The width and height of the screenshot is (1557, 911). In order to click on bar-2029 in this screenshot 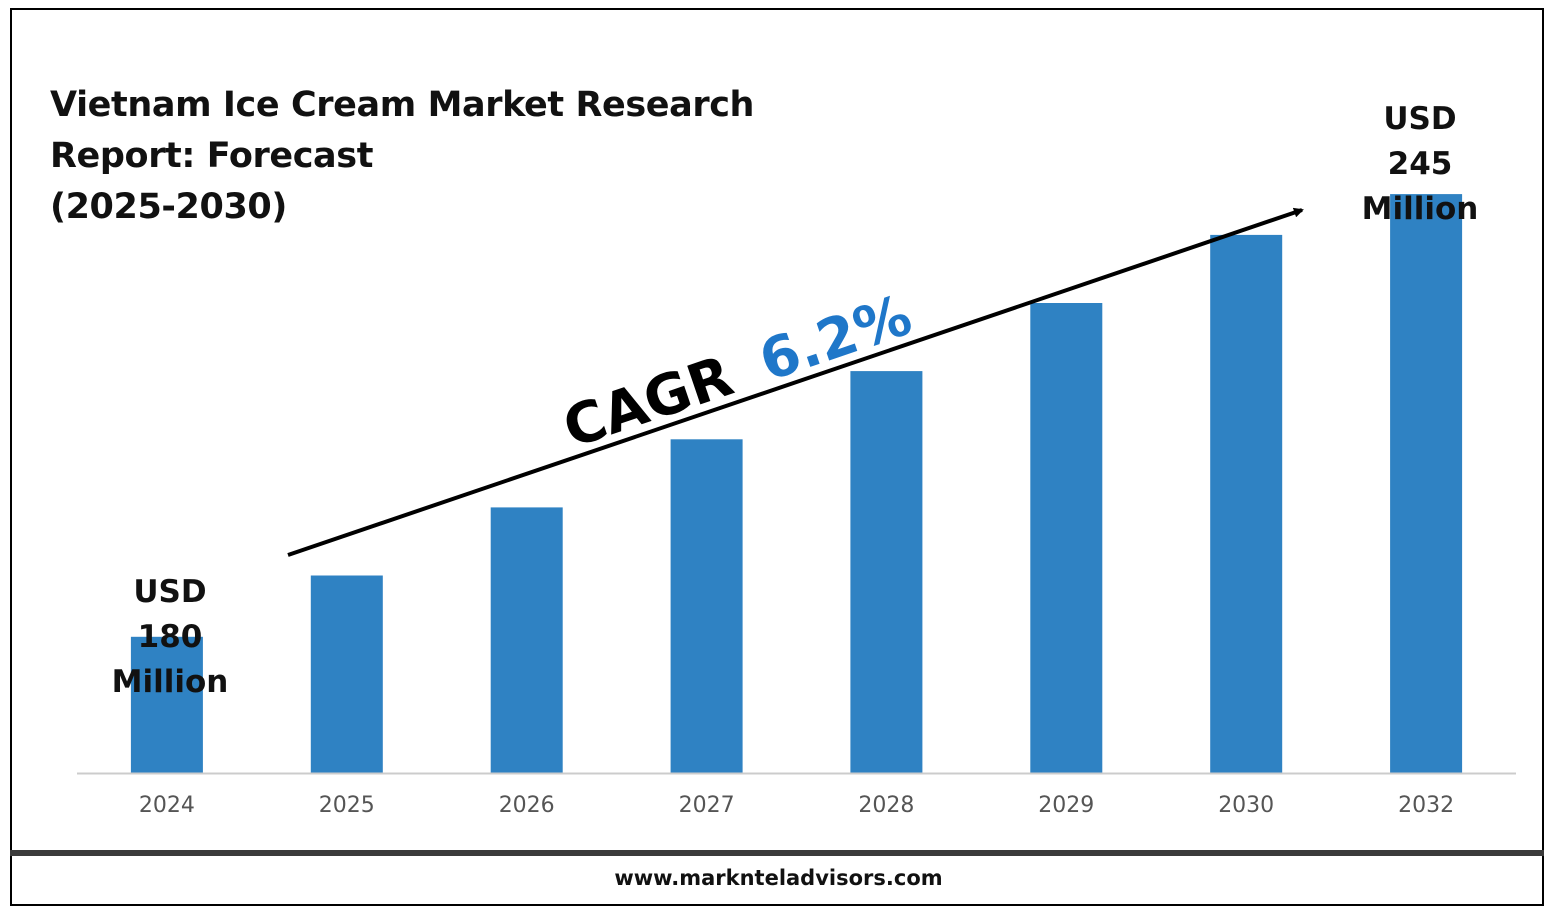, I will do `click(1066, 538)`.